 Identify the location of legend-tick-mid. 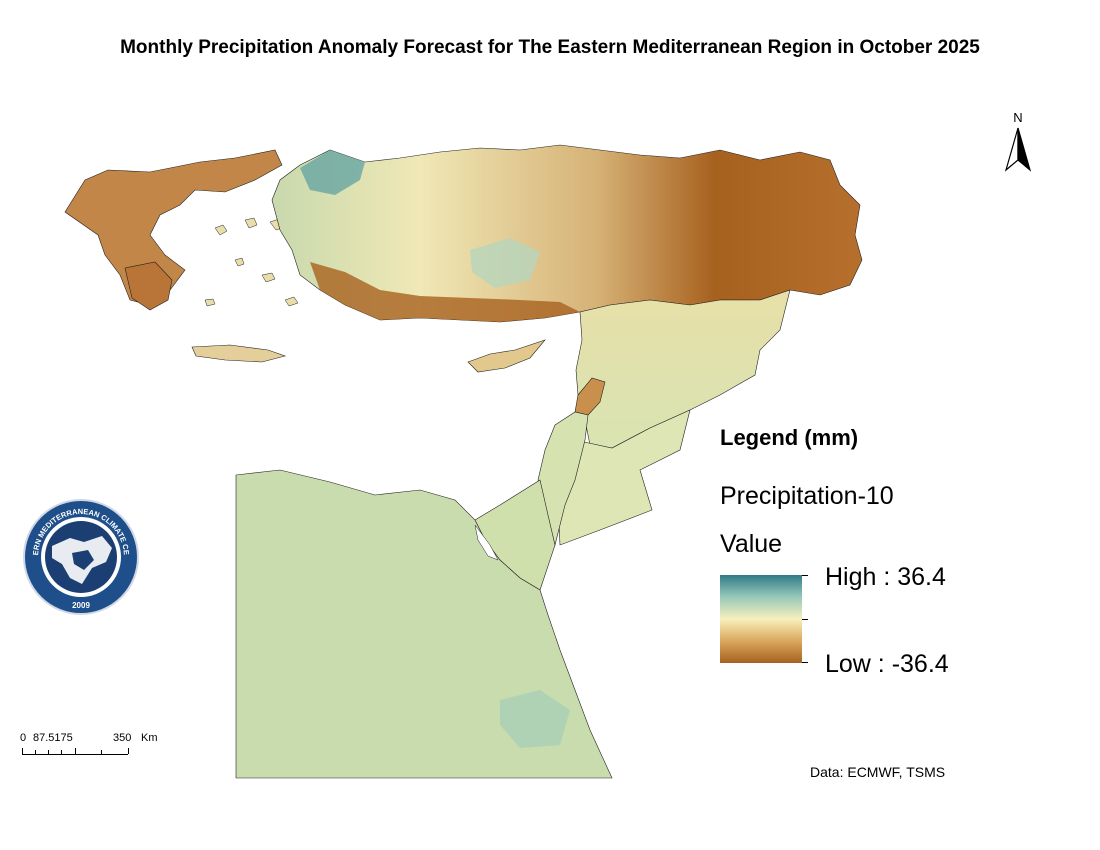
(805, 619).